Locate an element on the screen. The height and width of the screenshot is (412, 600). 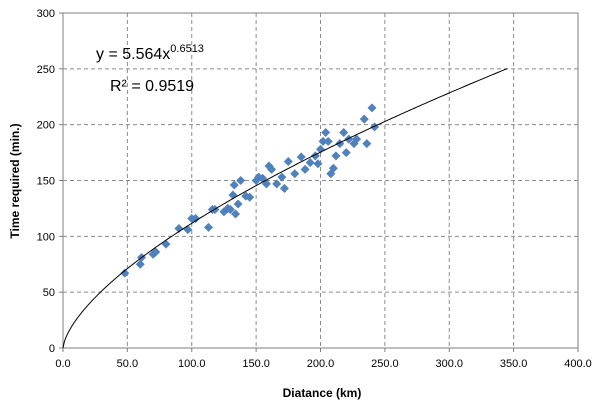
y-tick-label: 0 is located at coordinates (52, 349).